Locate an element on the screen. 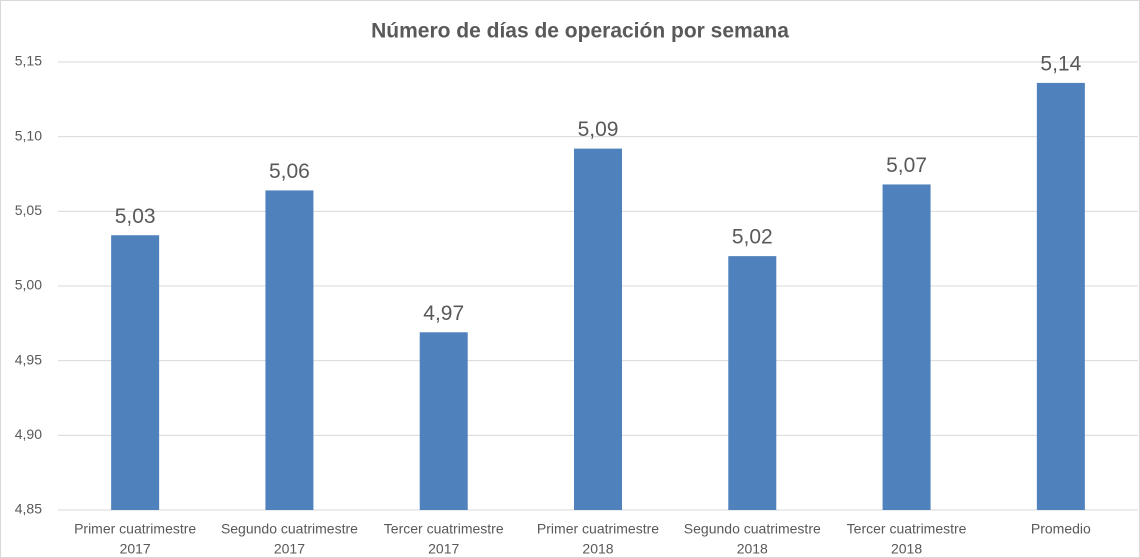  y-tick-label: 4,85 is located at coordinates (28, 509).